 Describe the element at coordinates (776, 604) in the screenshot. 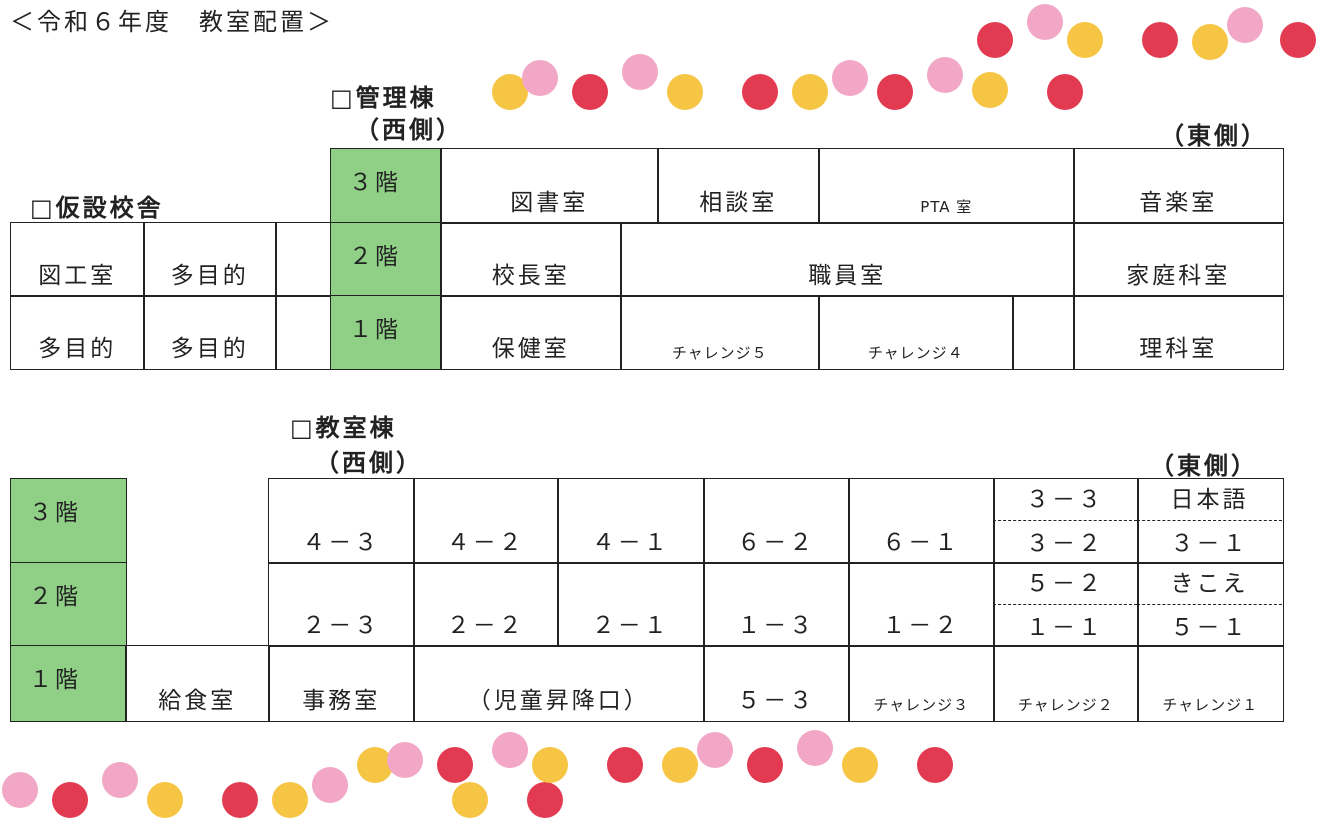

I see `room-cell: １－３` at that location.